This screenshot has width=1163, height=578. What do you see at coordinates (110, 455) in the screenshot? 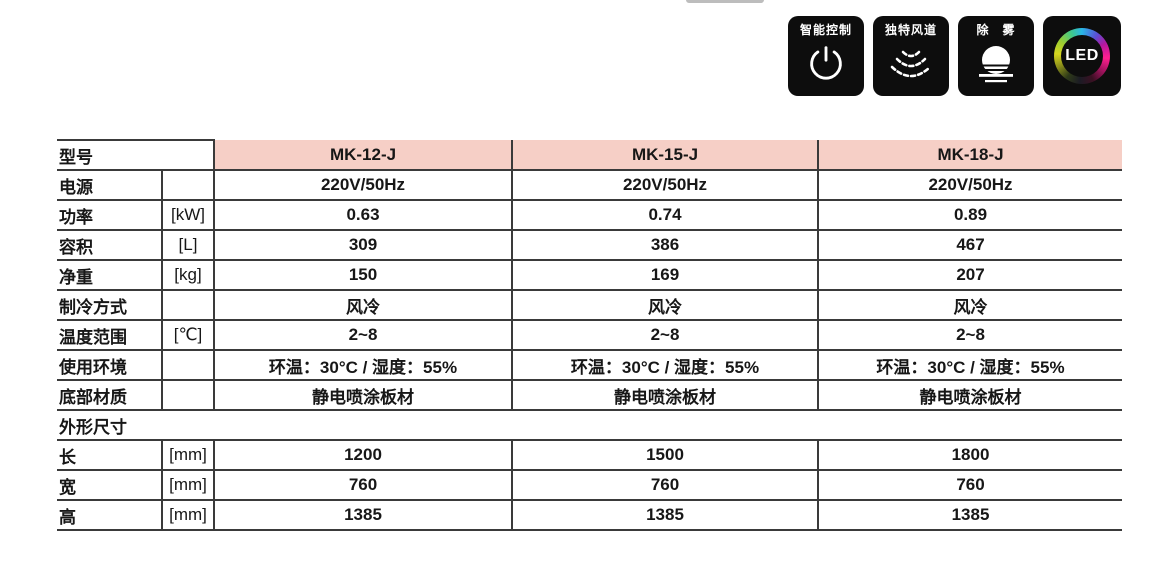
I see `spec-row-label: 长` at bounding box center [110, 455].